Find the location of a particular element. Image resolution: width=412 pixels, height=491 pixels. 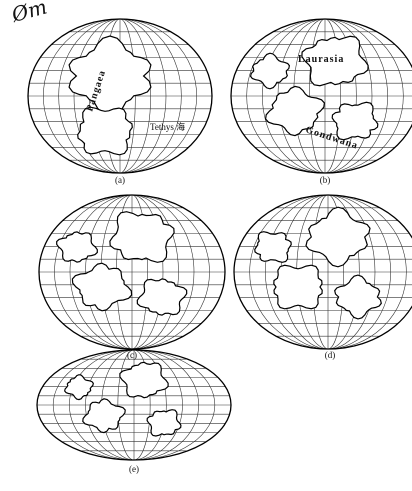

panel-label: (e) is located at coordinates (134, 469).